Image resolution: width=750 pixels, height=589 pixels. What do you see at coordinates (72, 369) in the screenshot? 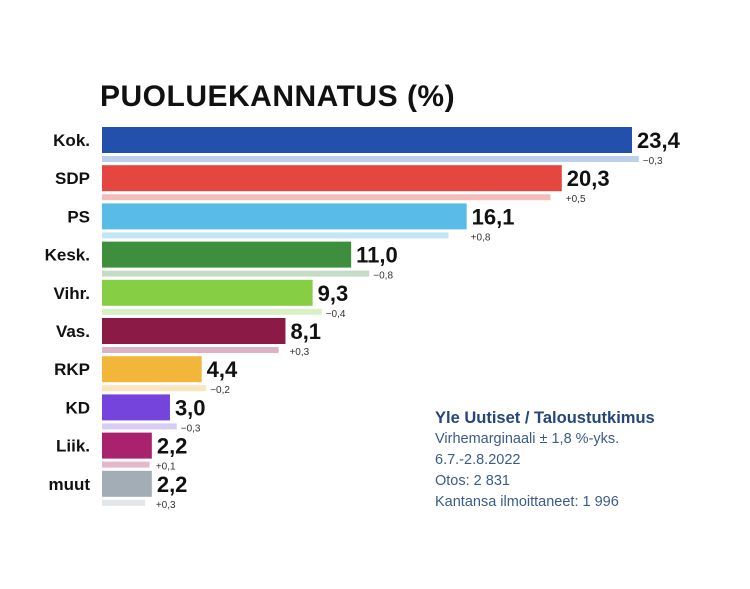
I see `category-label: RKP` at bounding box center [72, 369].